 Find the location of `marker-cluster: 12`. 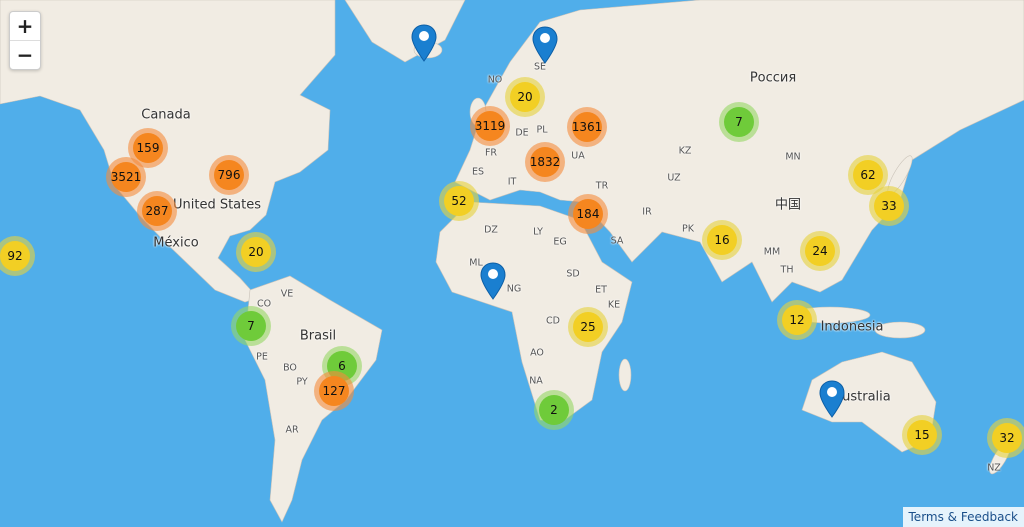

marker-cluster: 12 is located at coordinates (797, 320).